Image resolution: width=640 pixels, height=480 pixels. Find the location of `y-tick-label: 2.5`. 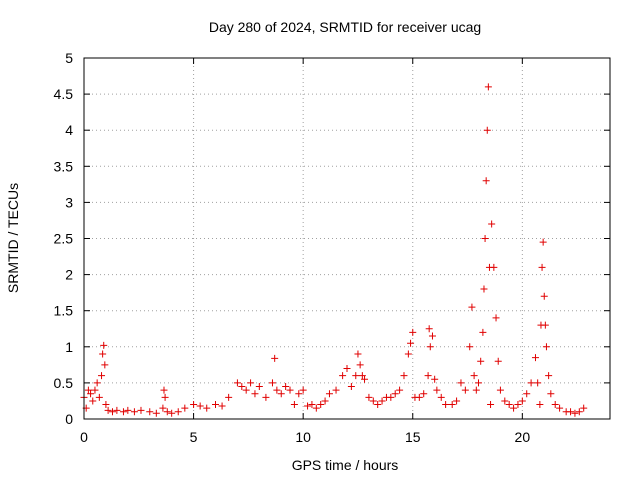

y-tick-label: 2.5 is located at coordinates (64, 239).